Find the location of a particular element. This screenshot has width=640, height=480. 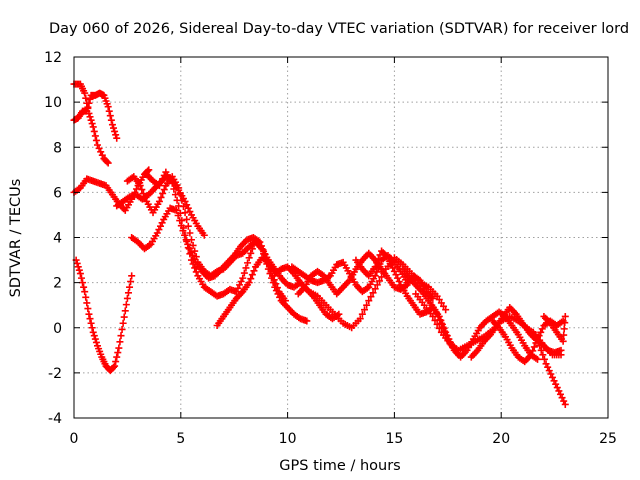

series-sat-r is located at coordinates (549, 368).